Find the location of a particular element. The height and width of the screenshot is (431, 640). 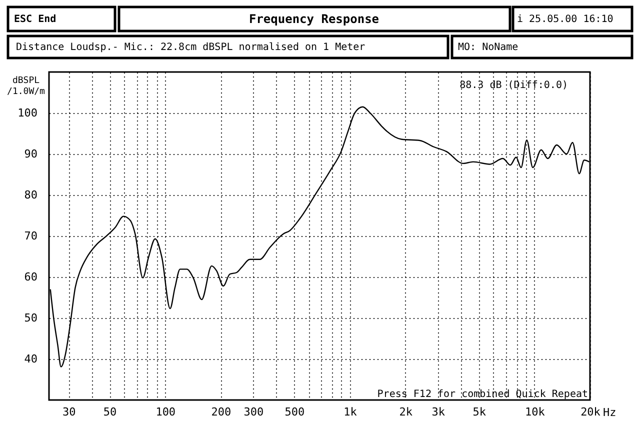

x-axis-title: Hz is located at coordinates (609, 412).